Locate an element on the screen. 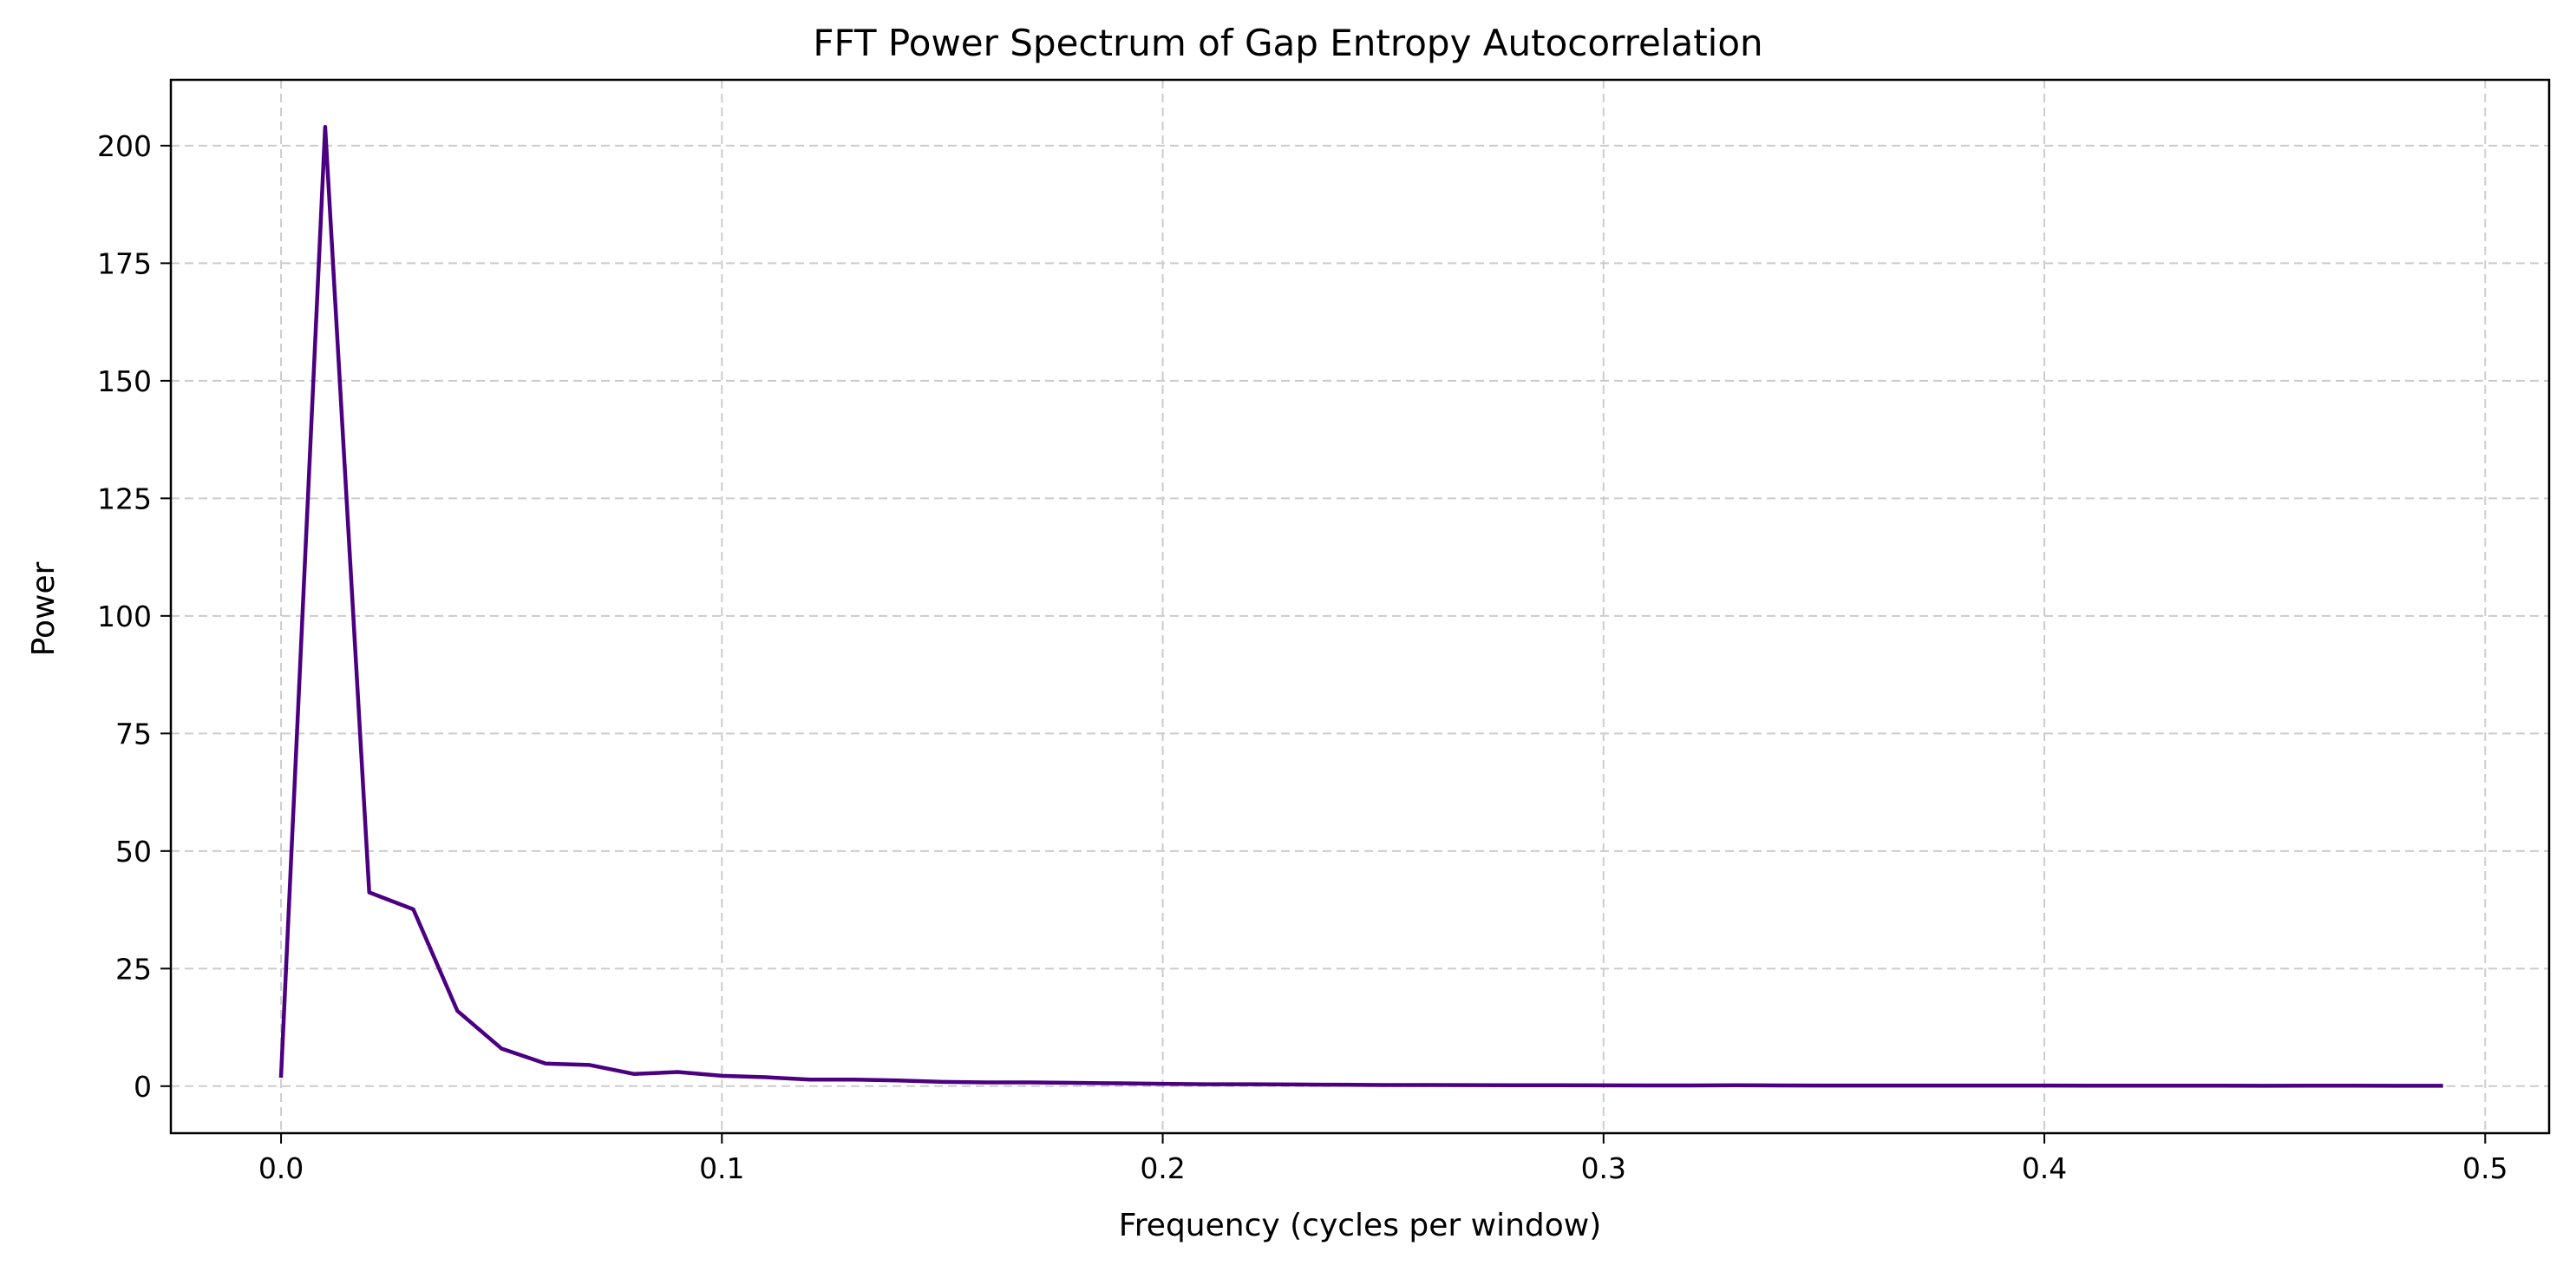 The width and height of the screenshot is (2576, 1272). x-axis-label: Frequency (cycles per window) is located at coordinates (1360, 1225).